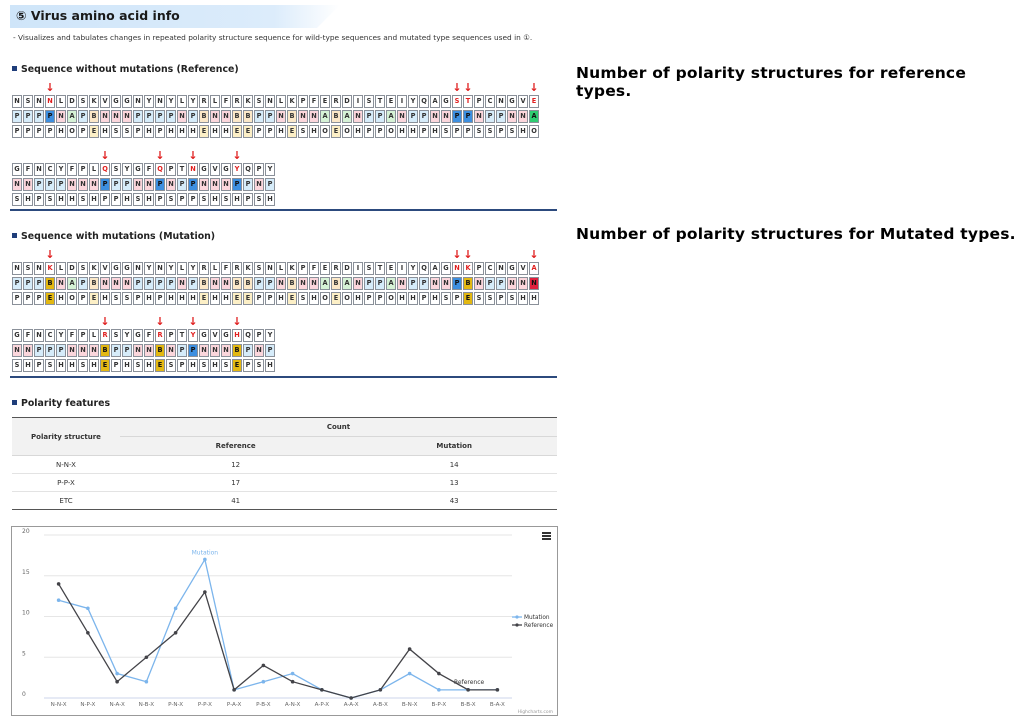 This screenshot has height=720, width=1021. I want to click on col-reference: Reference, so click(236, 446).